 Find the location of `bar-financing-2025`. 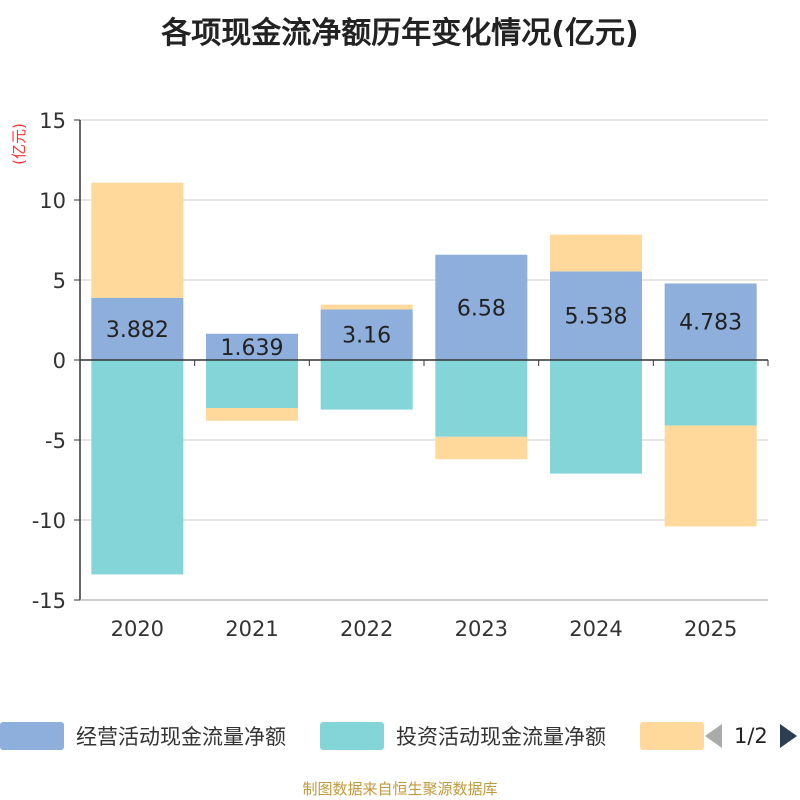

bar-financing-2025 is located at coordinates (710, 476).